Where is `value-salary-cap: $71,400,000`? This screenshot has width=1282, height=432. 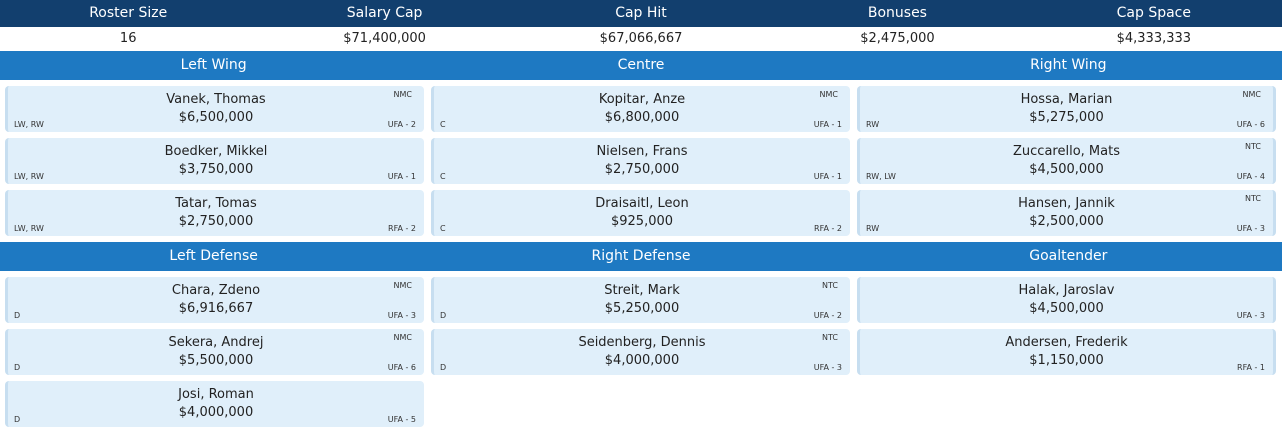 value-salary-cap: $71,400,000 is located at coordinates (384, 38).